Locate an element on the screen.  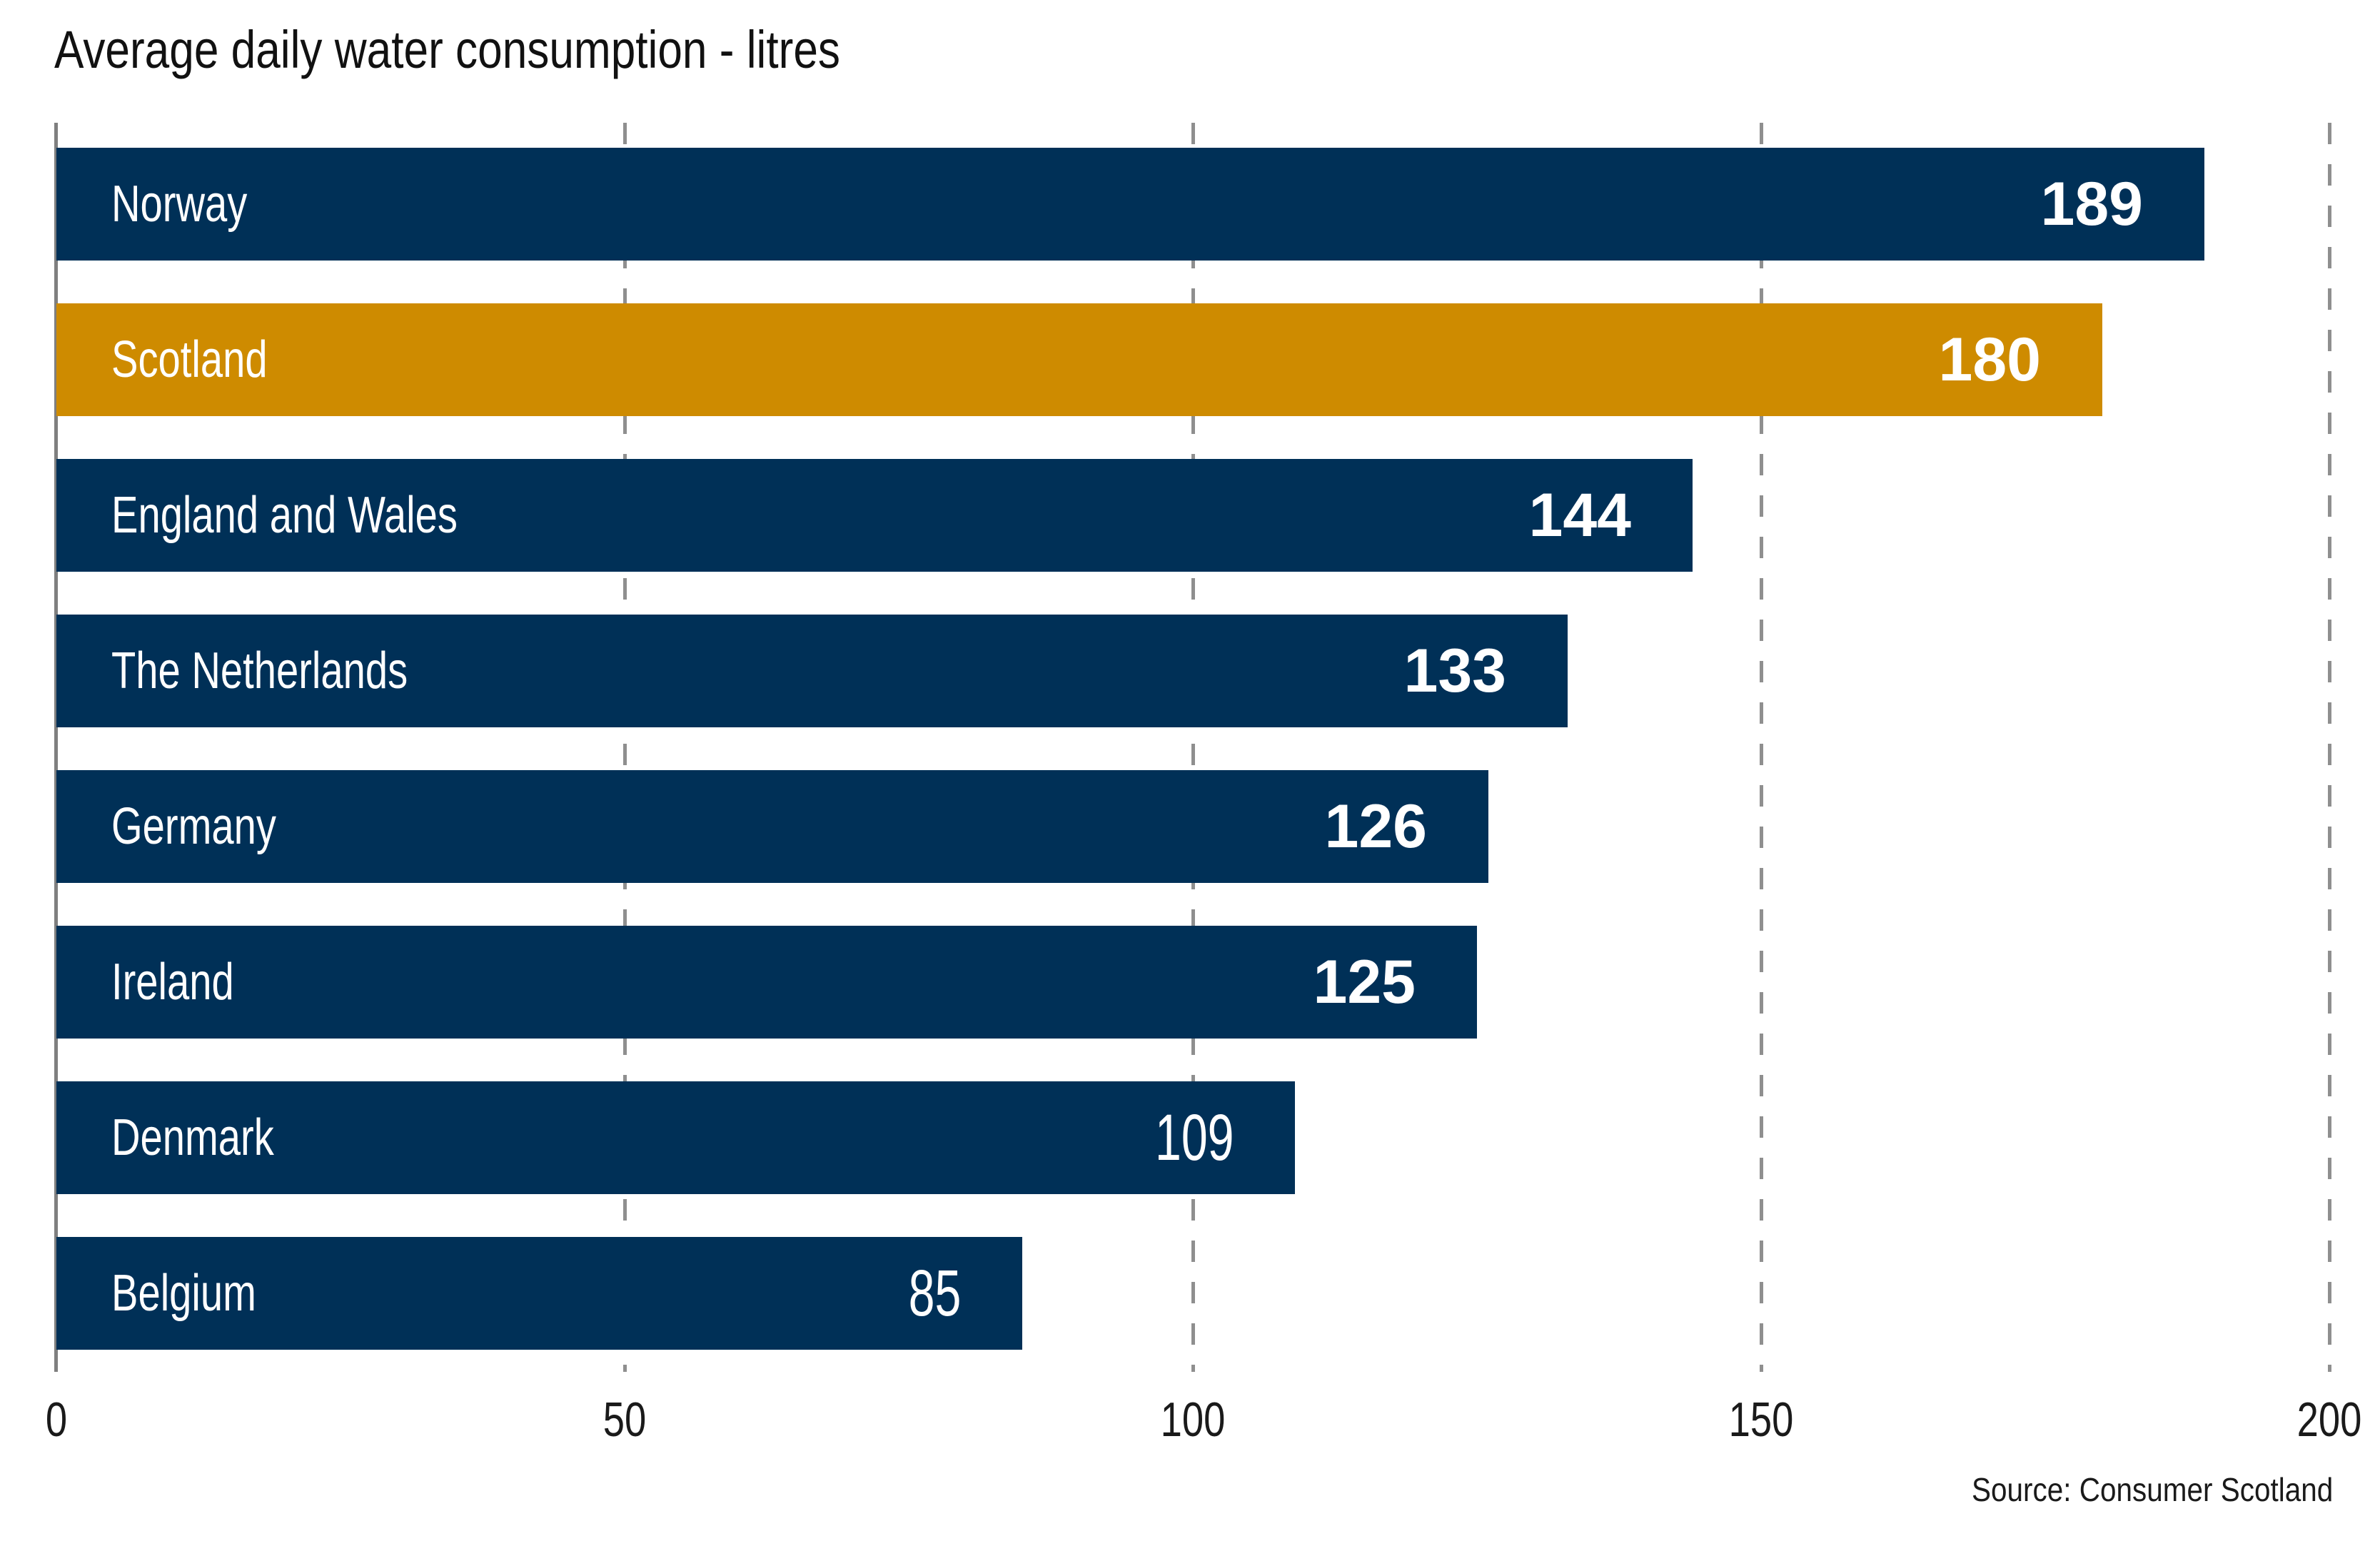
bar-category-label: Belgium is located at coordinates (183, 1293).